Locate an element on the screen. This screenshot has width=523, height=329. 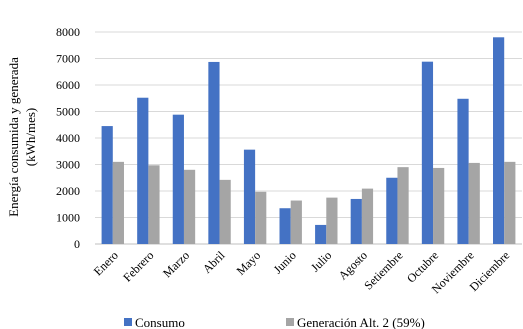
y-tick-label: 4000 is located at coordinates (68, 138).